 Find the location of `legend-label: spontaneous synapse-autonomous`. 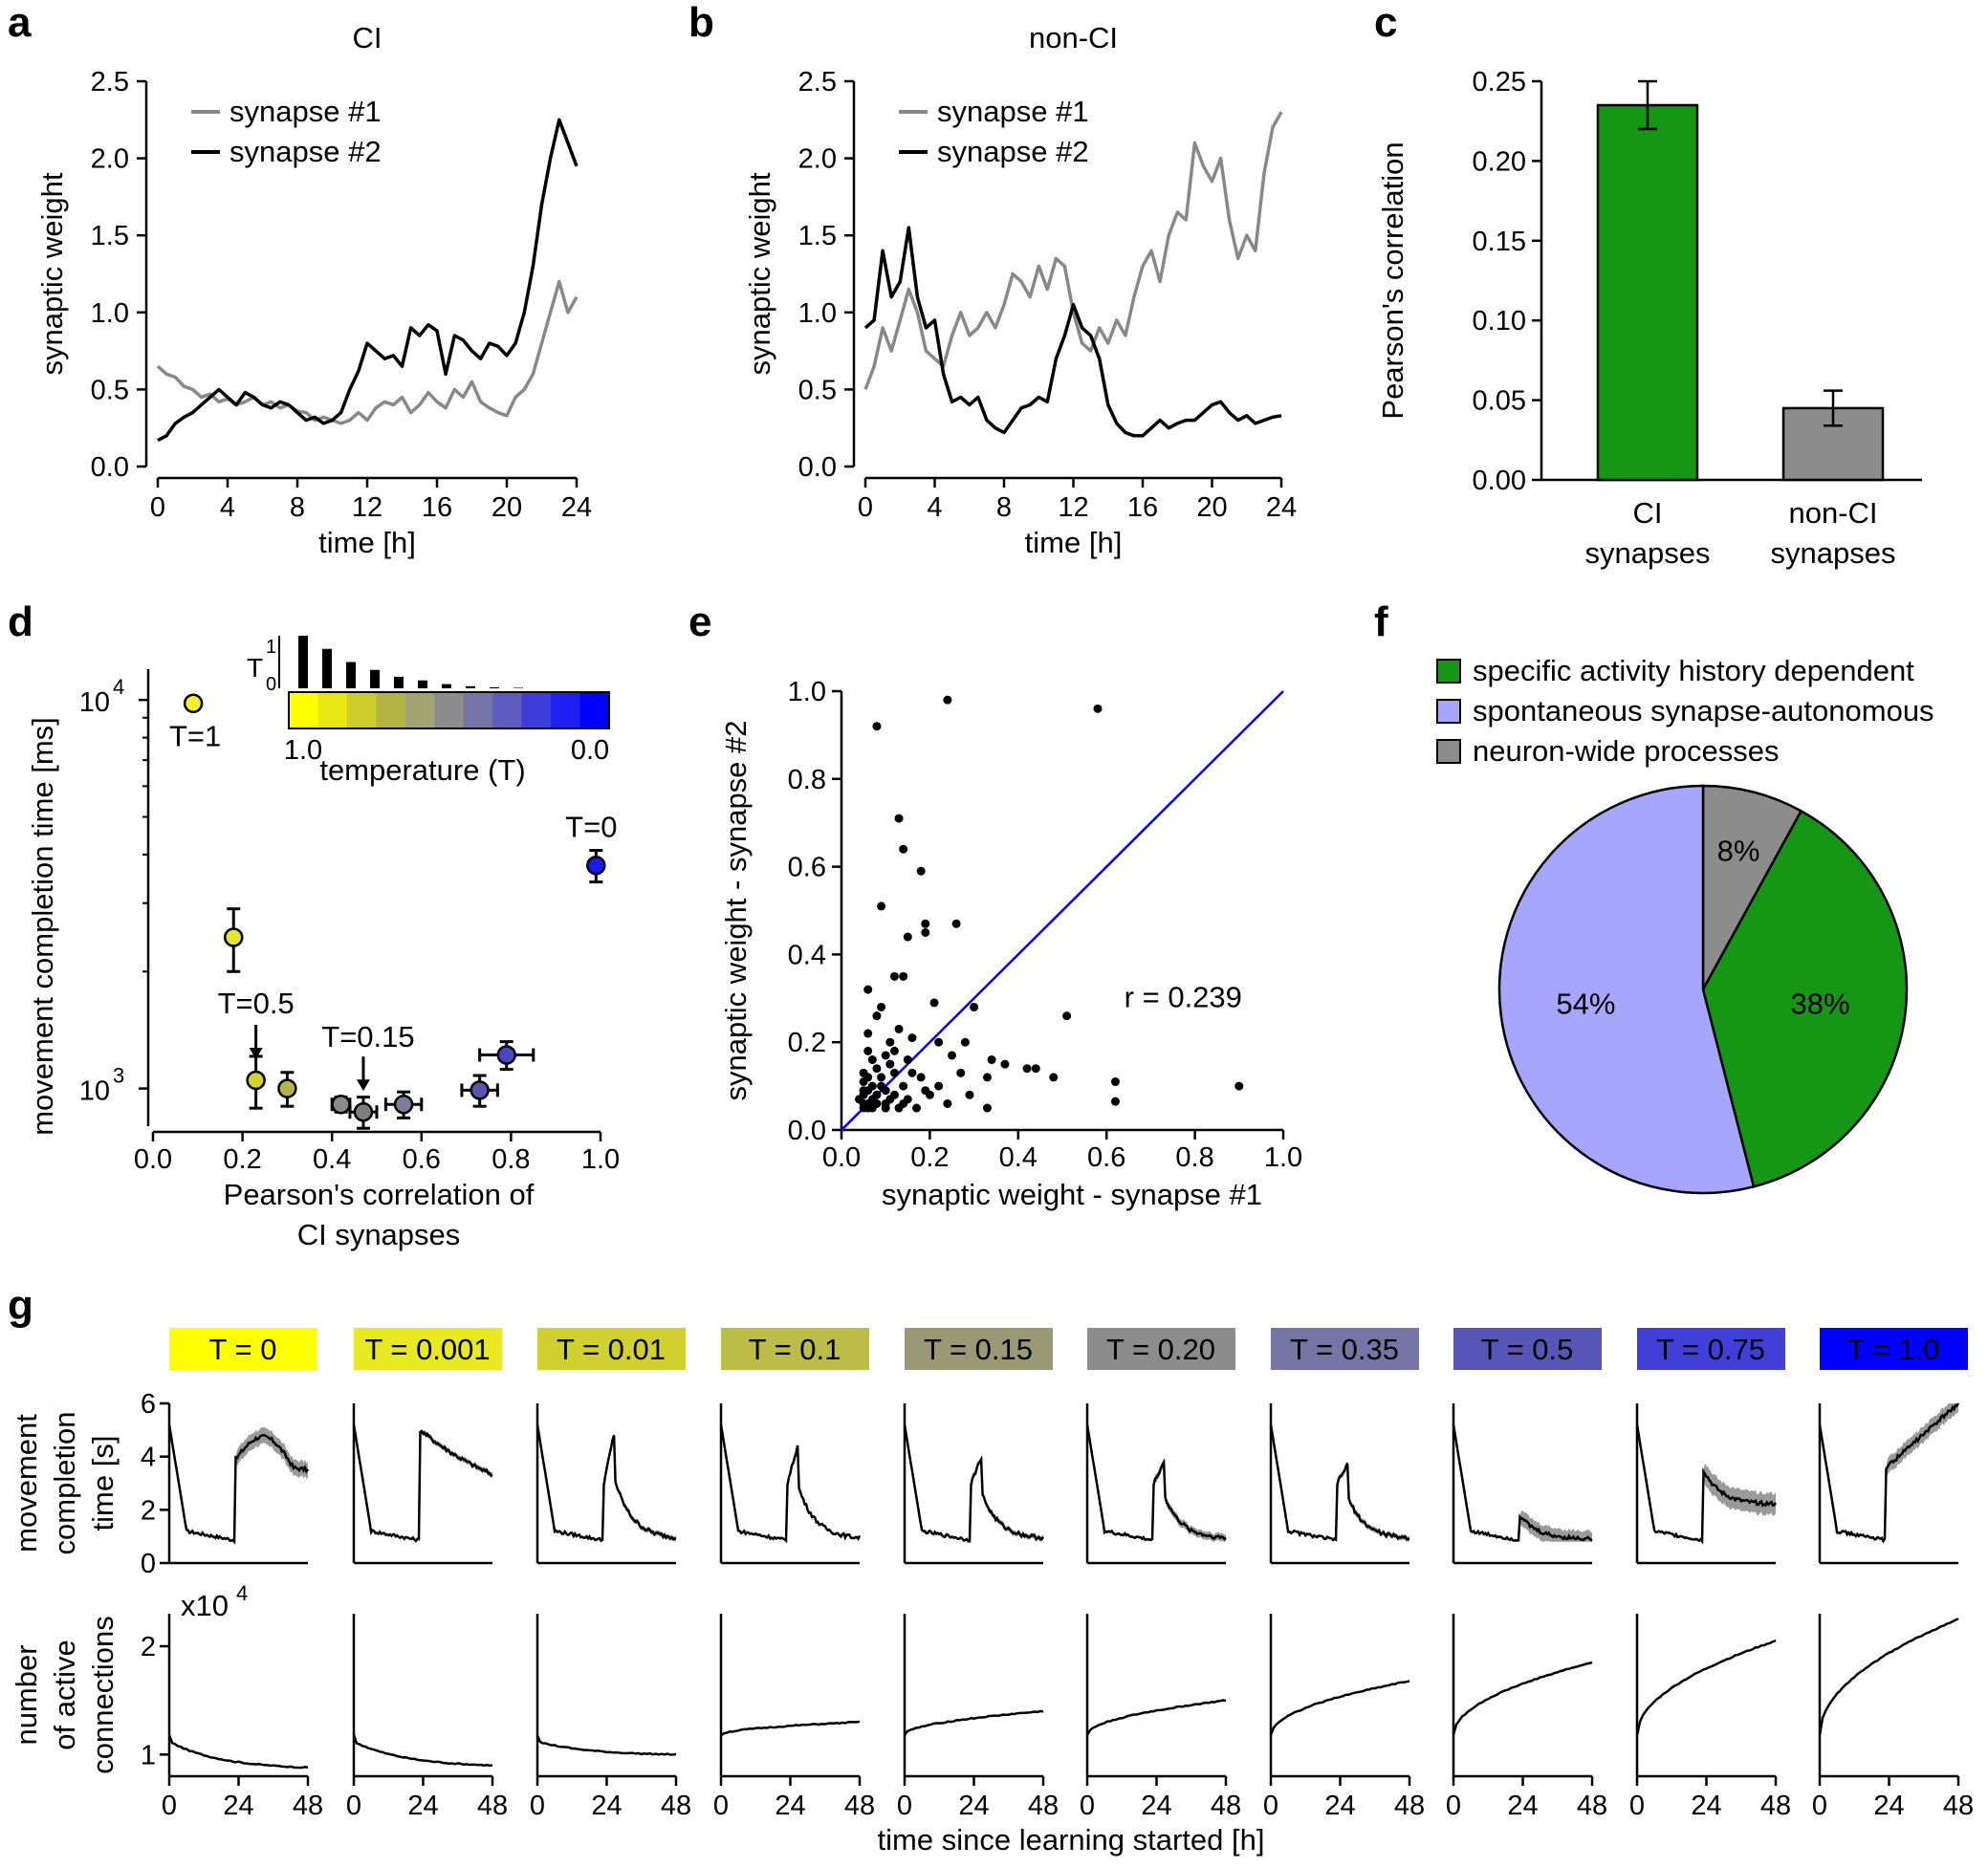

legend-label: spontaneous synapse-autonomous is located at coordinates (1703, 711).